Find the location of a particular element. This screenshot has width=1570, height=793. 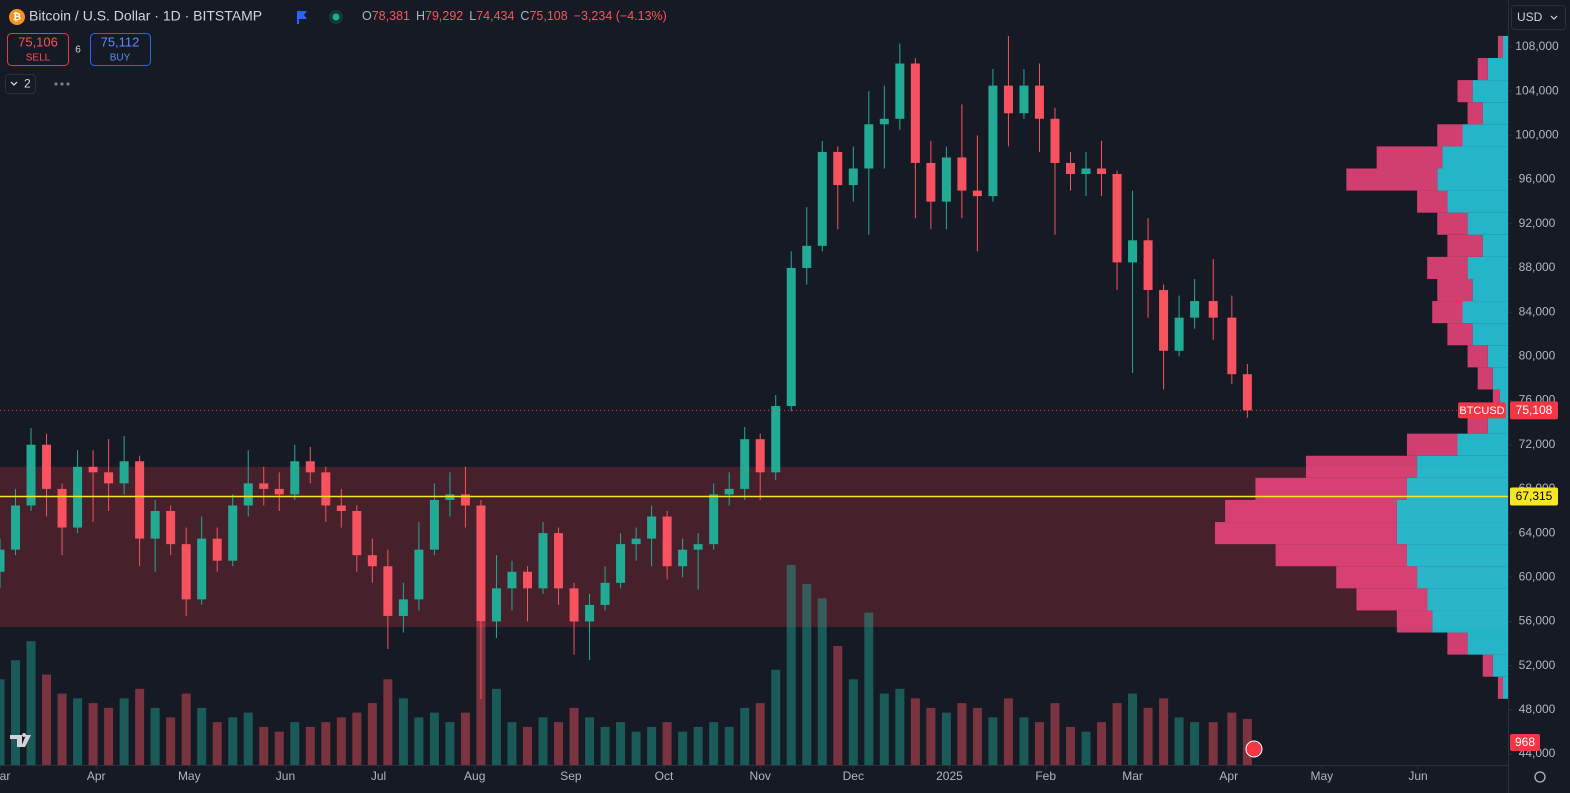

symbol-icon-glyph: ₿ is located at coordinates (17, 17).